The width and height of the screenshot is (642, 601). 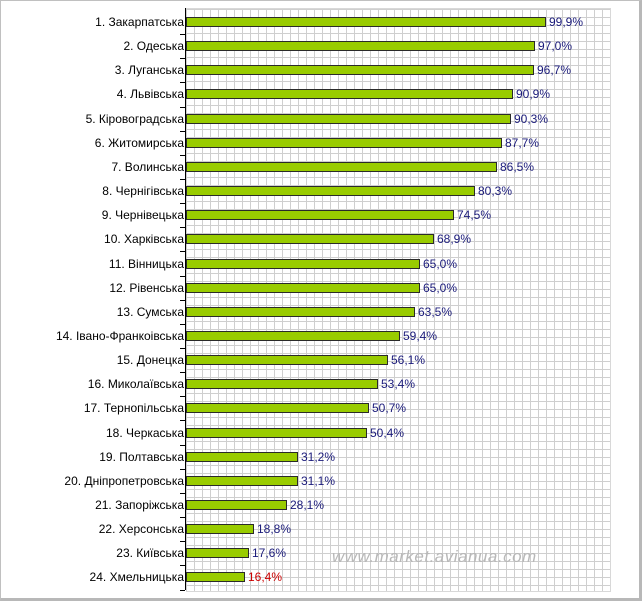 I want to click on category-label: 4. Львівська, so click(x=150, y=94).